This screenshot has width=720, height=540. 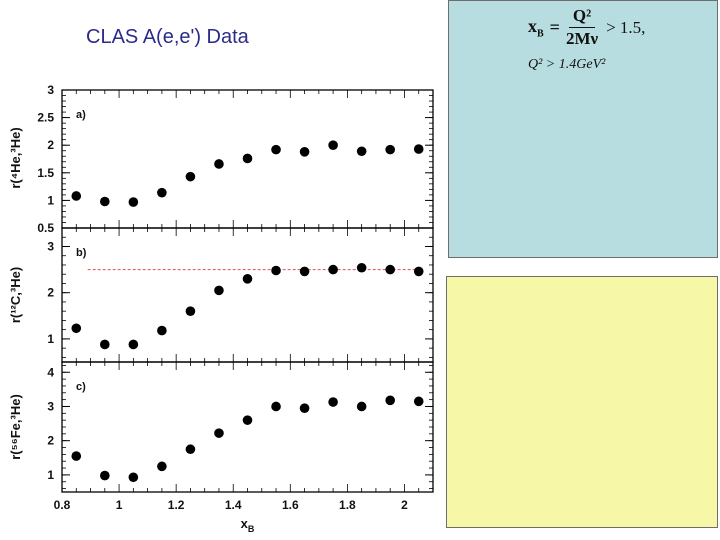 What do you see at coordinates (62, 505) in the screenshot?
I see `x-tick-label: 0.8` at bounding box center [62, 505].